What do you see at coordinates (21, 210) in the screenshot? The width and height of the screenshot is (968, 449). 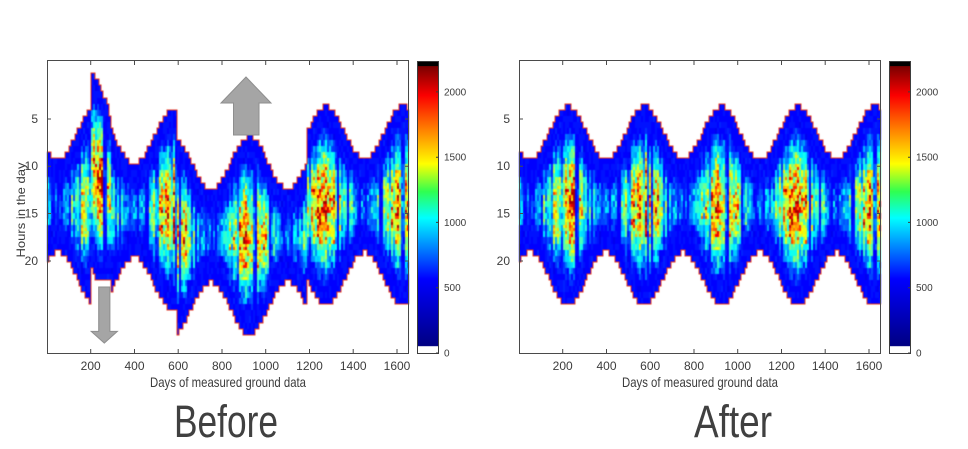 I see `svg-text: Hours in the day` at bounding box center [21, 210].